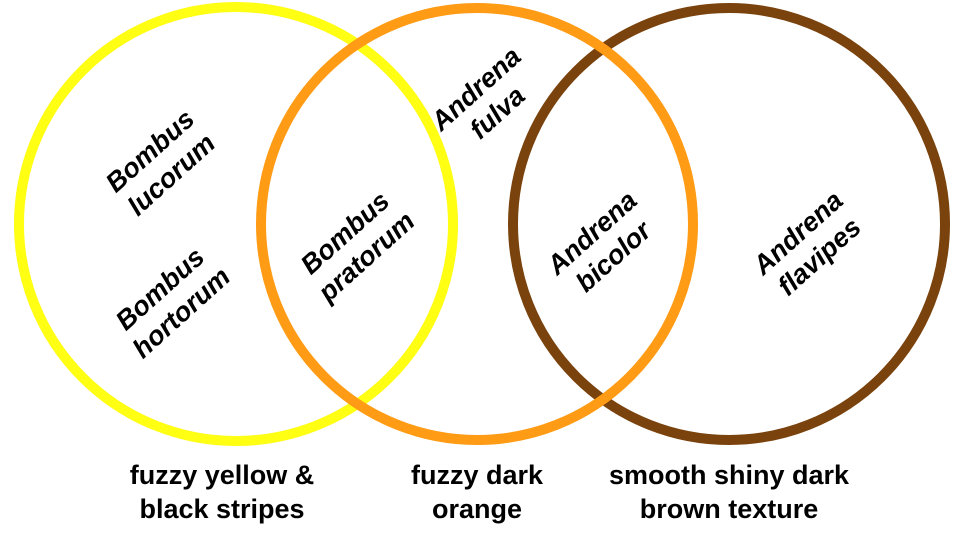  Describe the element at coordinates (477, 509) in the screenshot. I see `caption-line: orange` at that location.